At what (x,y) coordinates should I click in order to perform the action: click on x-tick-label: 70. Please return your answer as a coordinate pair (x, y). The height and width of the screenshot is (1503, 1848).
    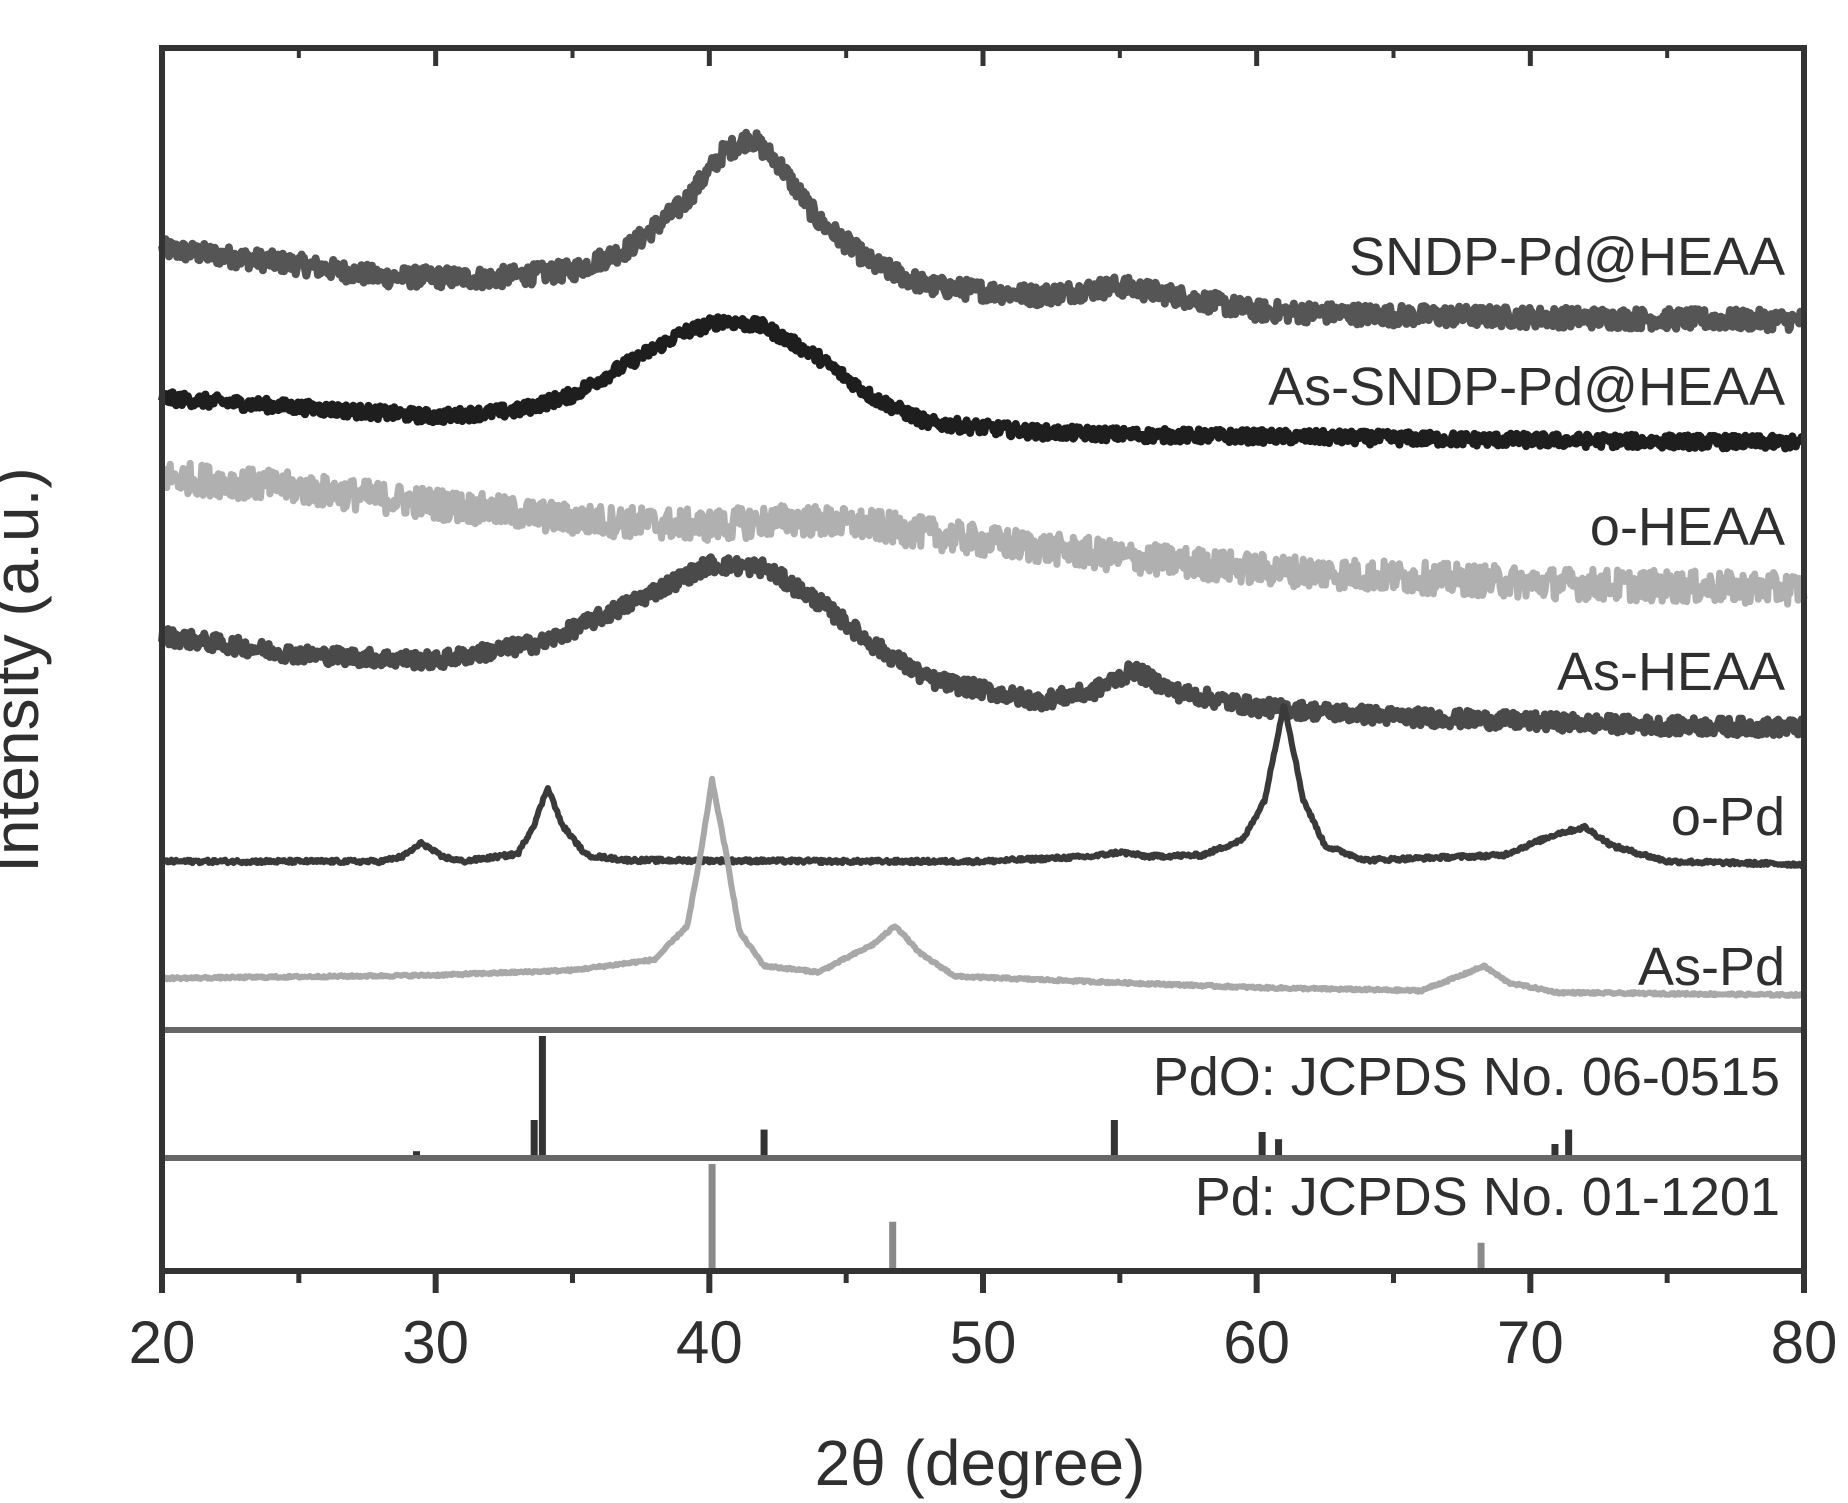
    Looking at the image, I should click on (1530, 1342).